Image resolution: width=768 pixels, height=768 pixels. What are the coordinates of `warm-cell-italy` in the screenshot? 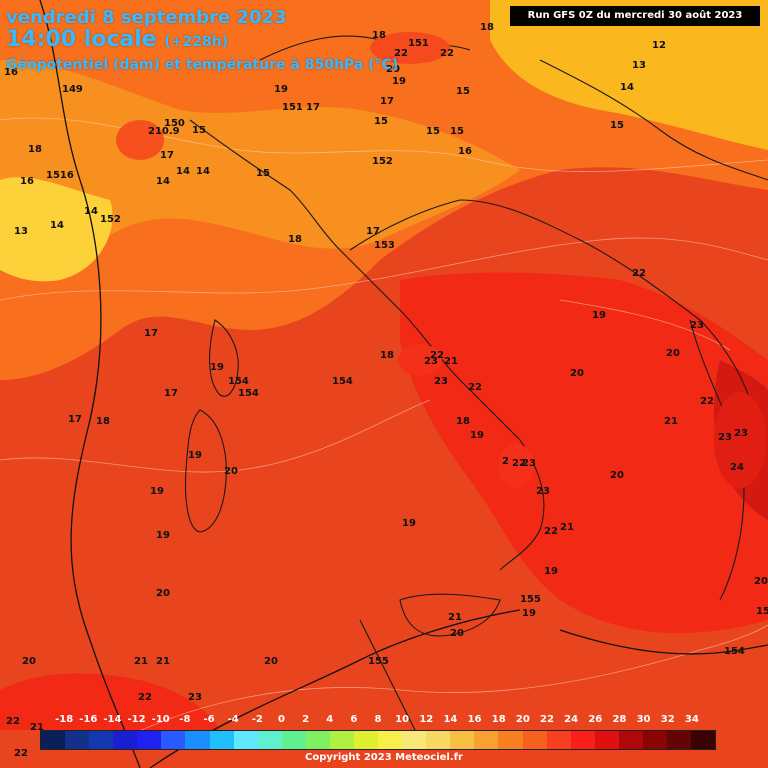 It's located at (420, 360).